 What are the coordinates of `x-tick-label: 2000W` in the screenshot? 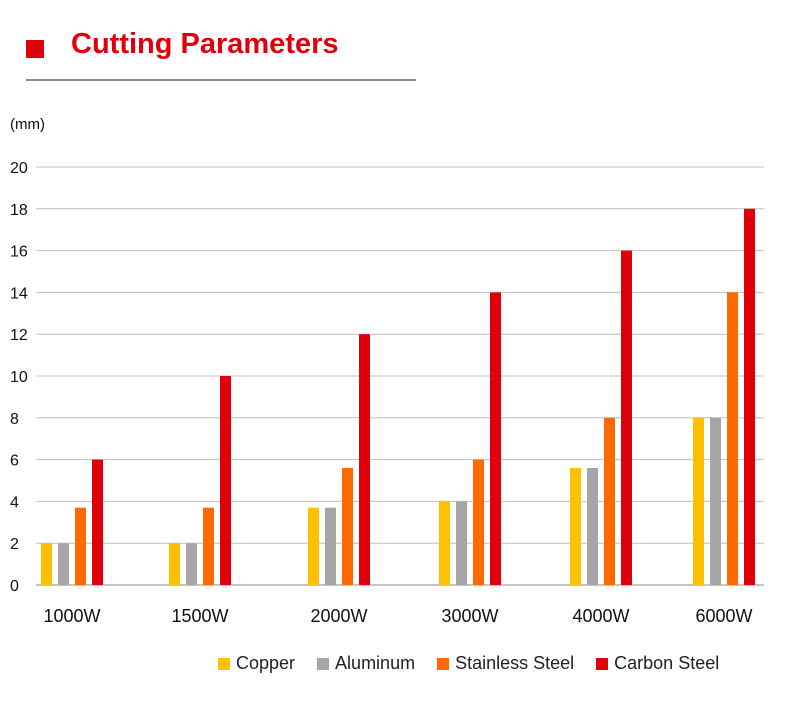 It's located at (338, 616).